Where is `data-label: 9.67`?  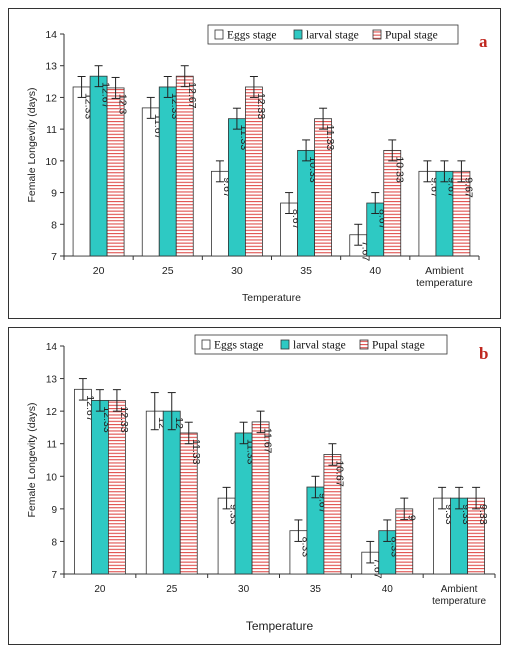
data-label: 9.67 is located at coordinates (468, 187).